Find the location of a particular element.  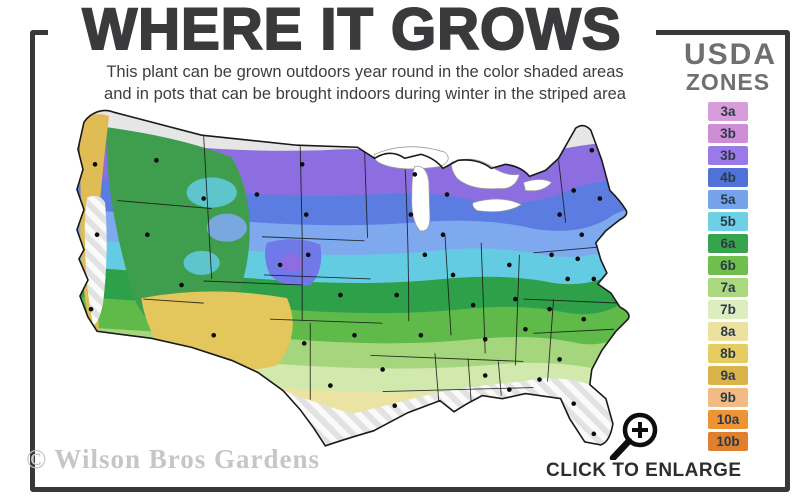

west-patch-blue is located at coordinates (226, 227).